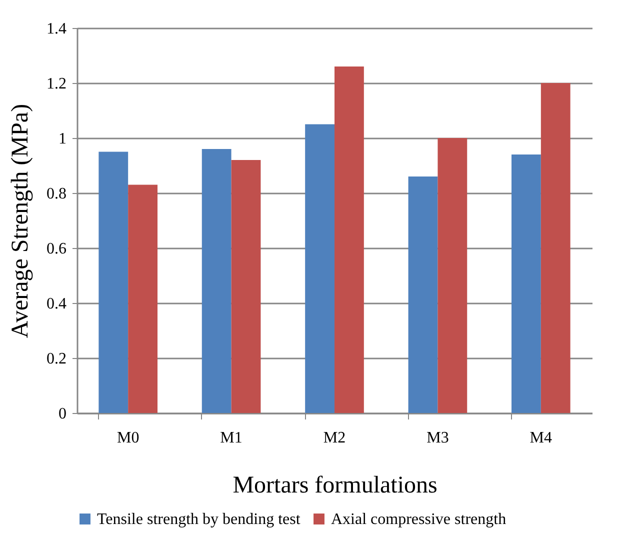  What do you see at coordinates (56, 304) in the screenshot?
I see `y-tick-label: 0.4` at bounding box center [56, 304].